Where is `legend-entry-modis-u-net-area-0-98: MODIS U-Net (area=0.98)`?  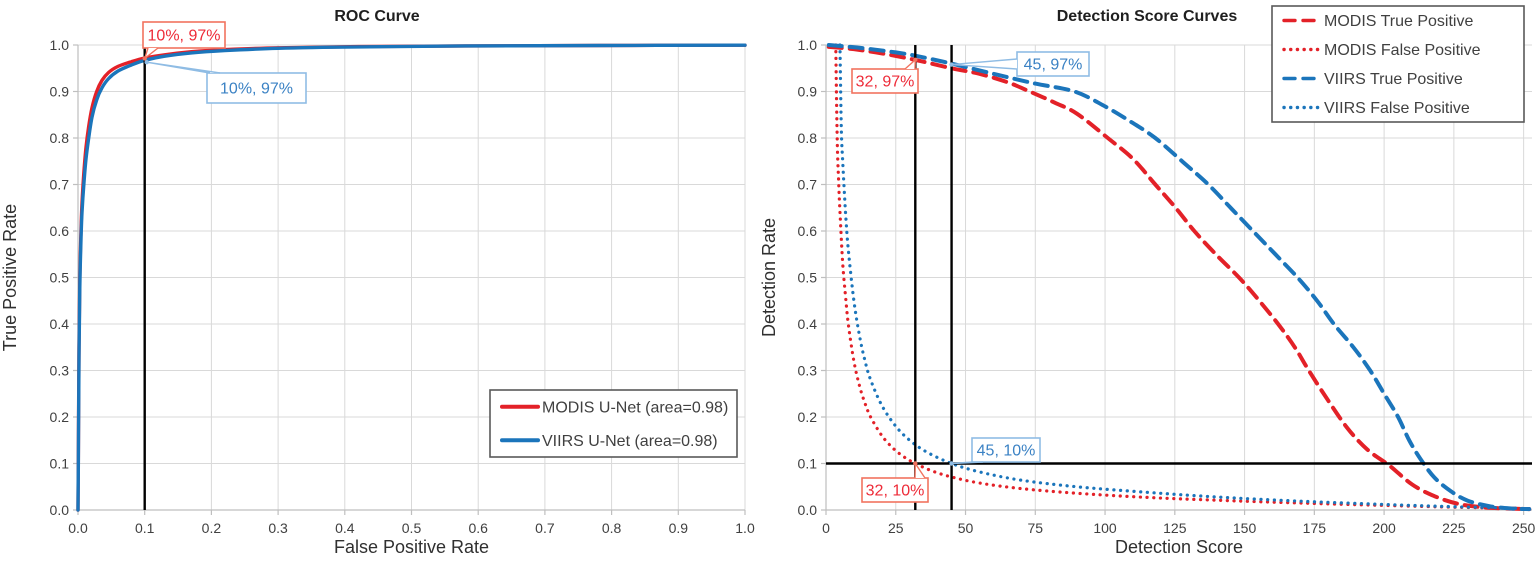 legend-entry-modis-u-net-area-0-98: MODIS U-Net (area=0.98) is located at coordinates (614, 407).